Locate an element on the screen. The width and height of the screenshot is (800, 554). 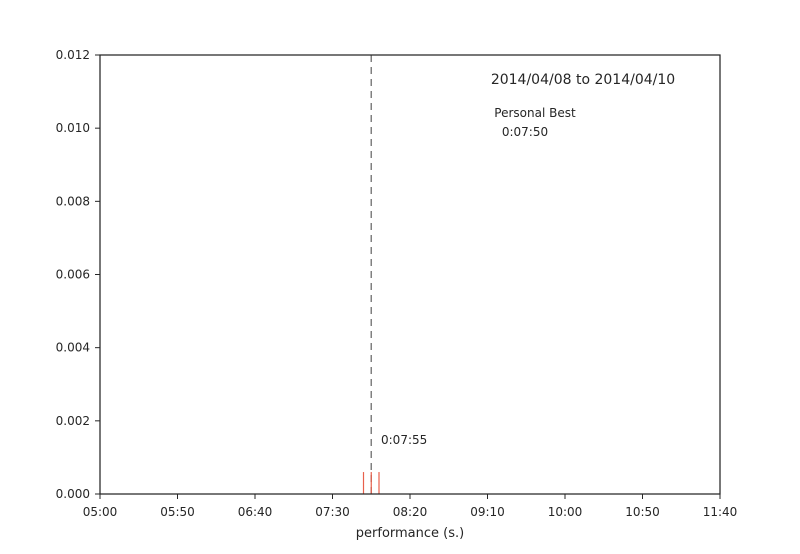
y-tick-label: 0.002 is located at coordinates (73, 421).